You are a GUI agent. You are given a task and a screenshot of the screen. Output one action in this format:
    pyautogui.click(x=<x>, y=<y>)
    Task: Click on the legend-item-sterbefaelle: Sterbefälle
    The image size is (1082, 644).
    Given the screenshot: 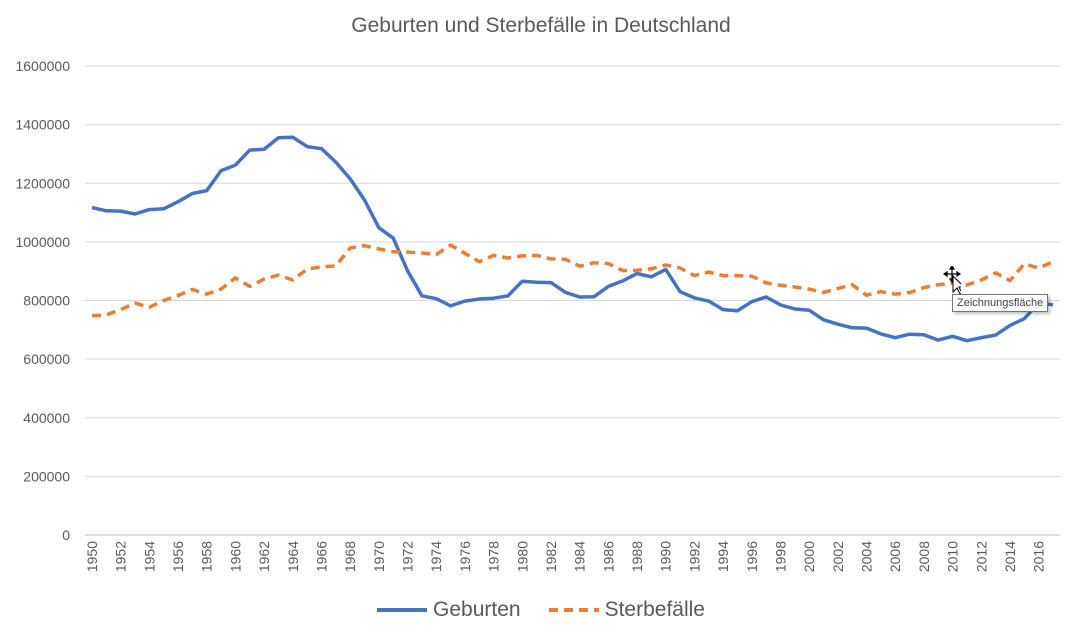 What is the action you would take?
    pyautogui.click(x=626, y=610)
    